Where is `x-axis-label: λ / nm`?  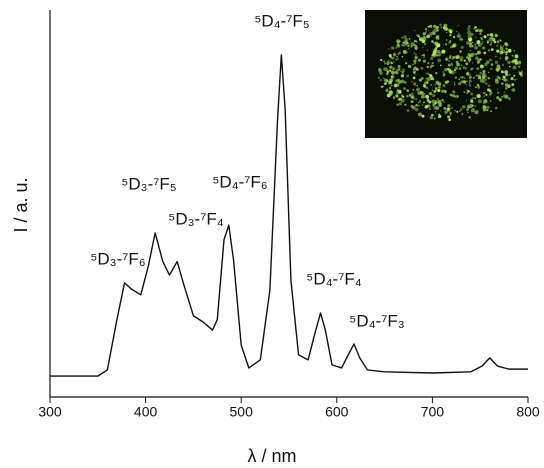 x-axis-label: λ / nm is located at coordinates (271, 456).